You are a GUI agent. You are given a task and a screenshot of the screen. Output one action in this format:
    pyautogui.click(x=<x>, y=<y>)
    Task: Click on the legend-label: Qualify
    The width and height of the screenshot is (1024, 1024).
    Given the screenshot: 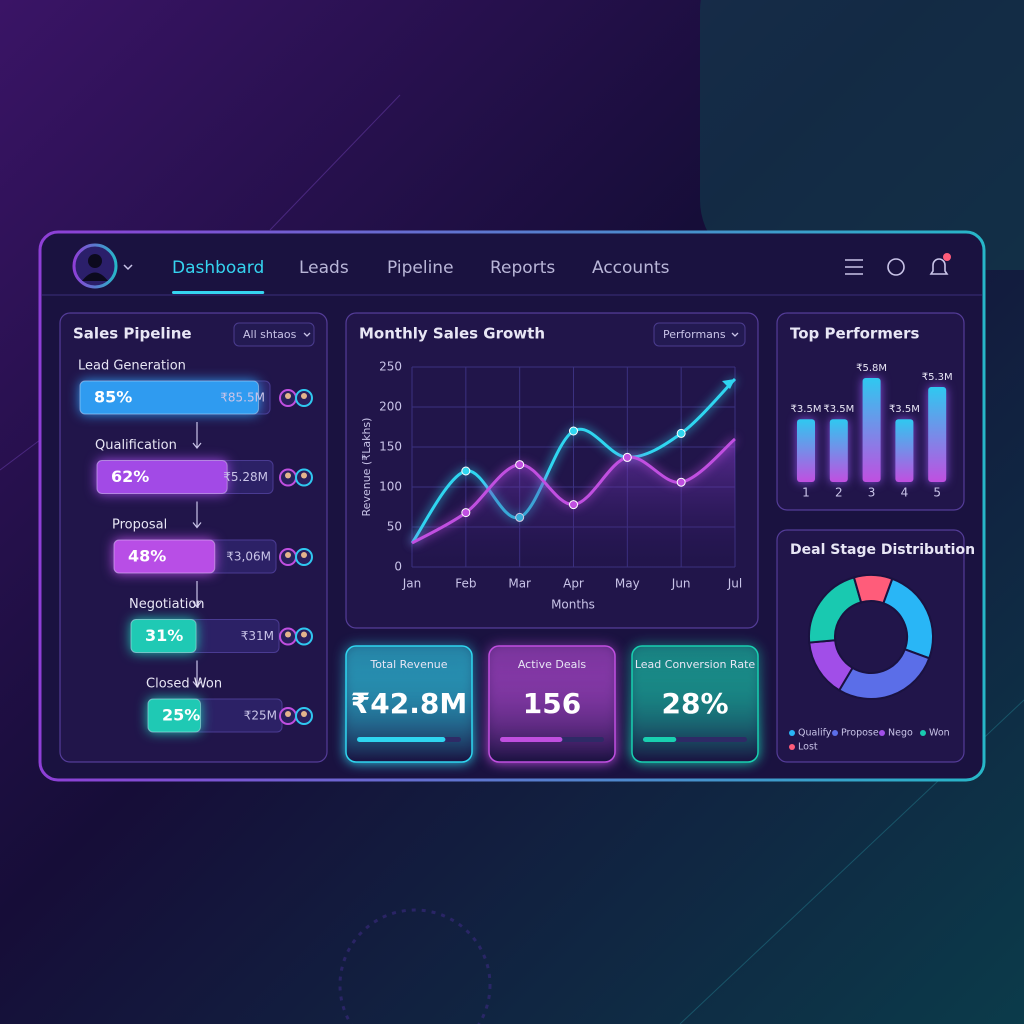 What is the action you would take?
    pyautogui.click(x=815, y=733)
    